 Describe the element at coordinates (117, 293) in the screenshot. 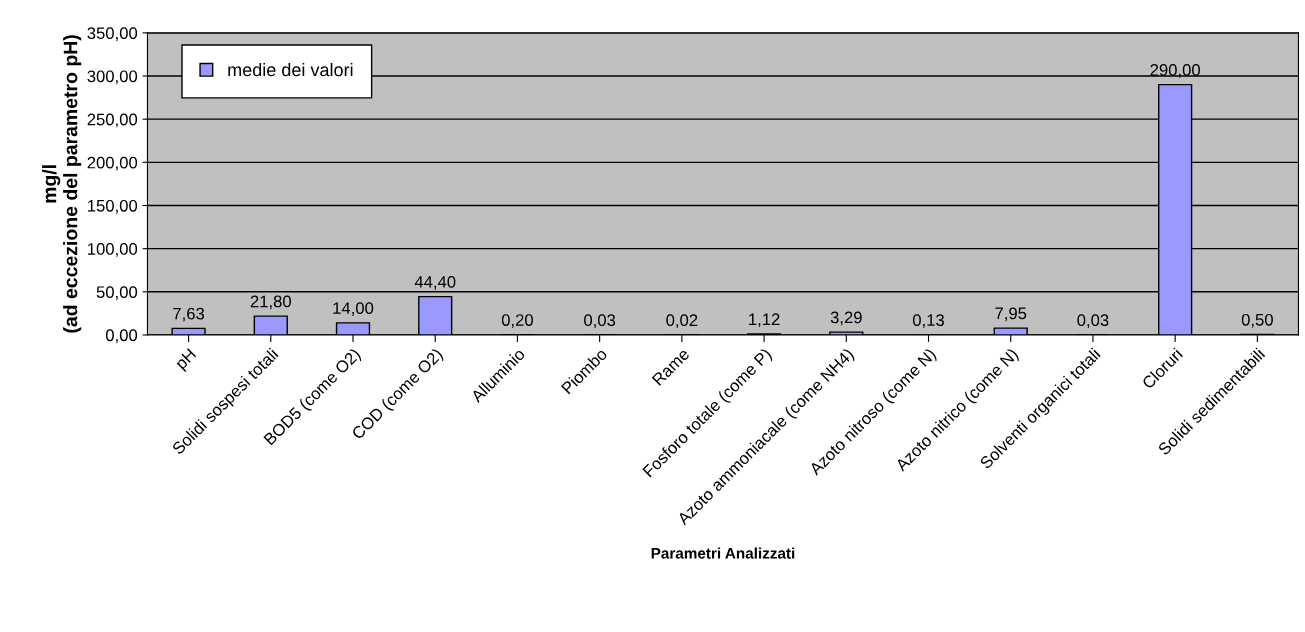

I see `y-tick-label: 50,00` at that location.